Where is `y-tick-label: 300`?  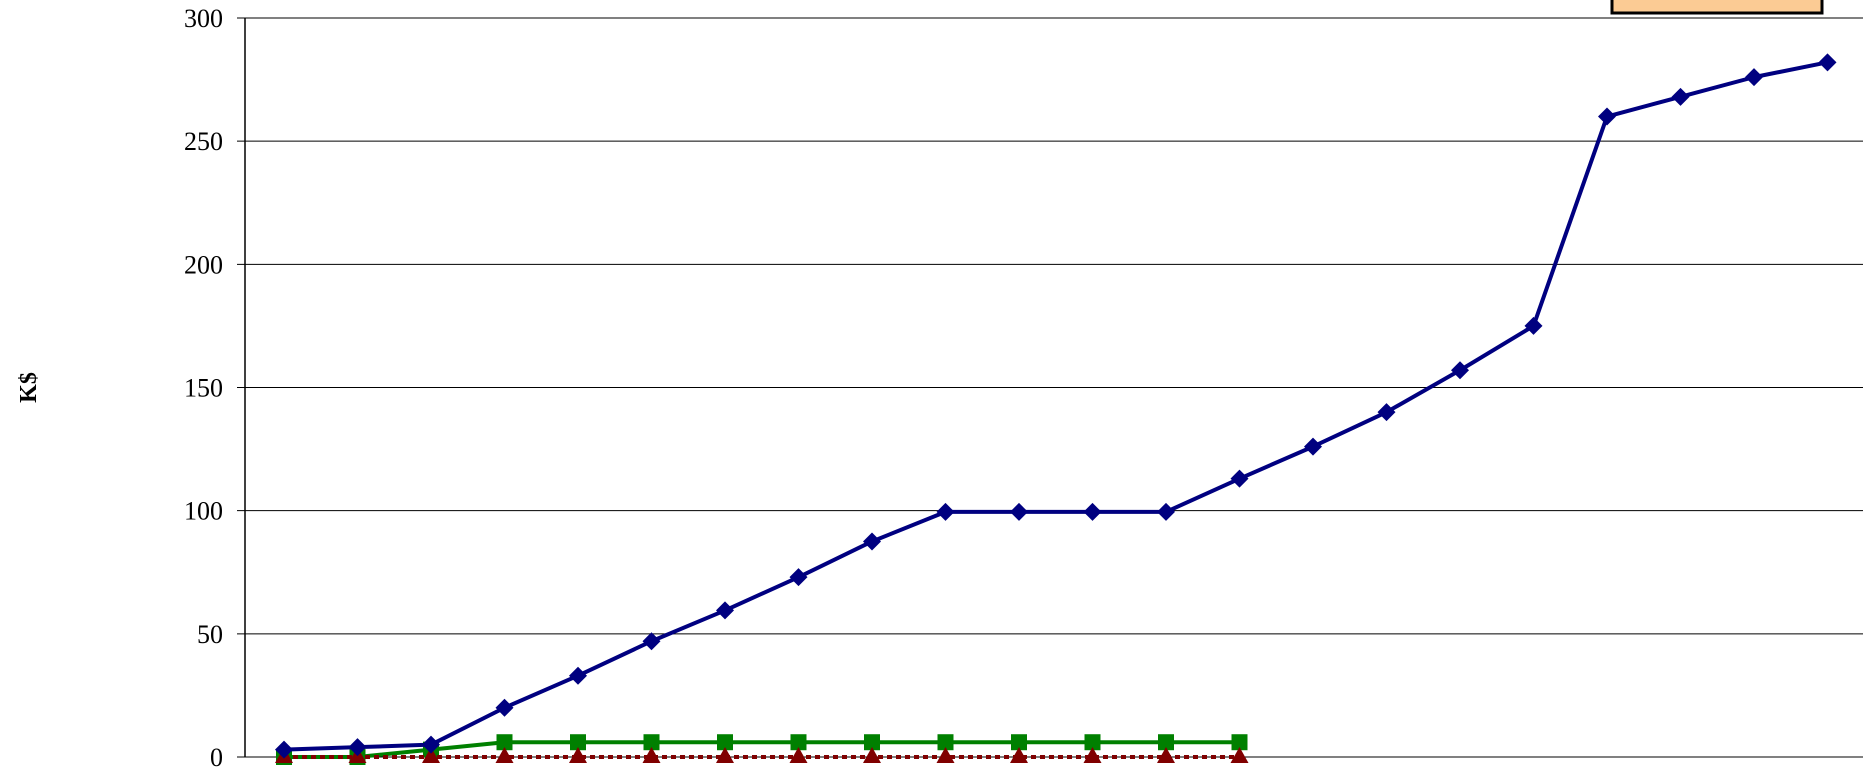 y-tick-label: 300 is located at coordinates (203, 18).